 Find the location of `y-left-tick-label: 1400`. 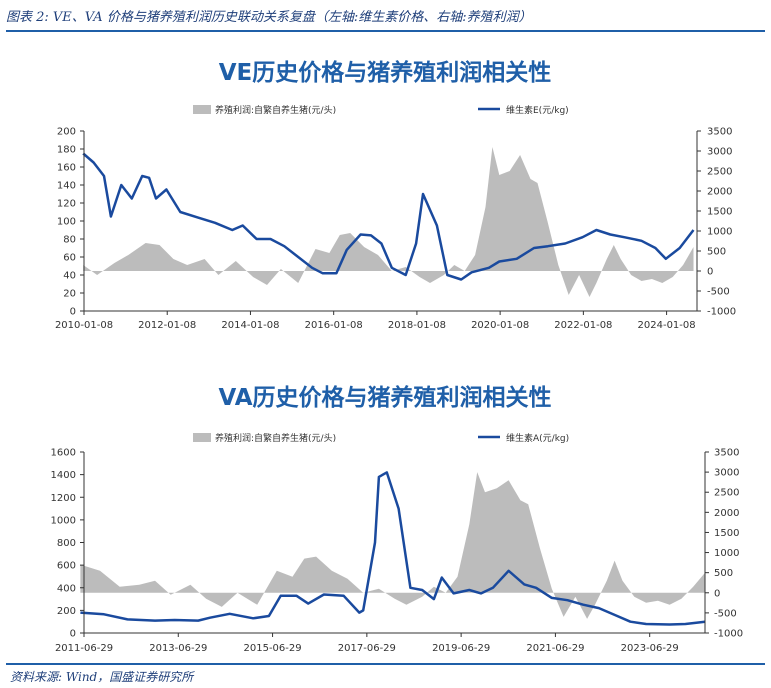

y-left-tick-label: 1400 is located at coordinates (63, 475).